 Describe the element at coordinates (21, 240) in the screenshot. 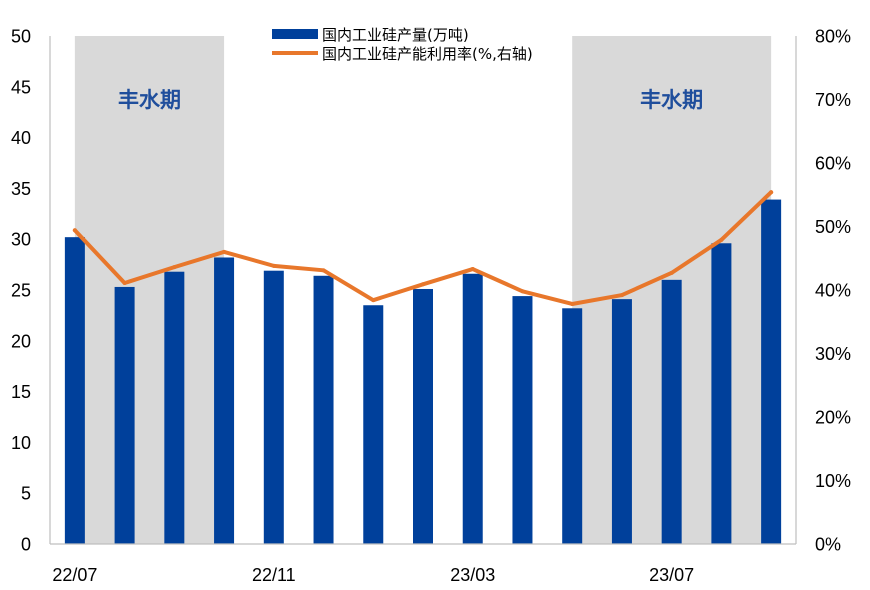

I see `left-y-tick-label-30: 30` at that location.